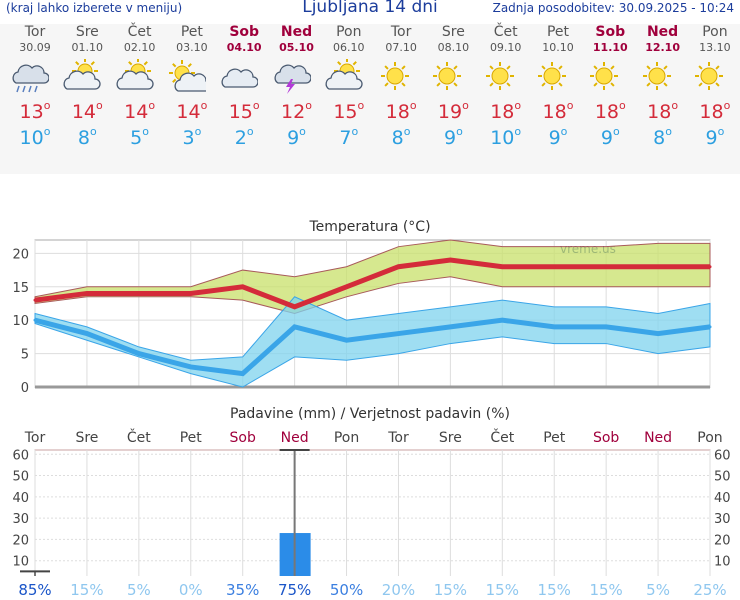 The height and width of the screenshot is (600, 740). I want to click on day-date: 07.10, so click(401, 47).